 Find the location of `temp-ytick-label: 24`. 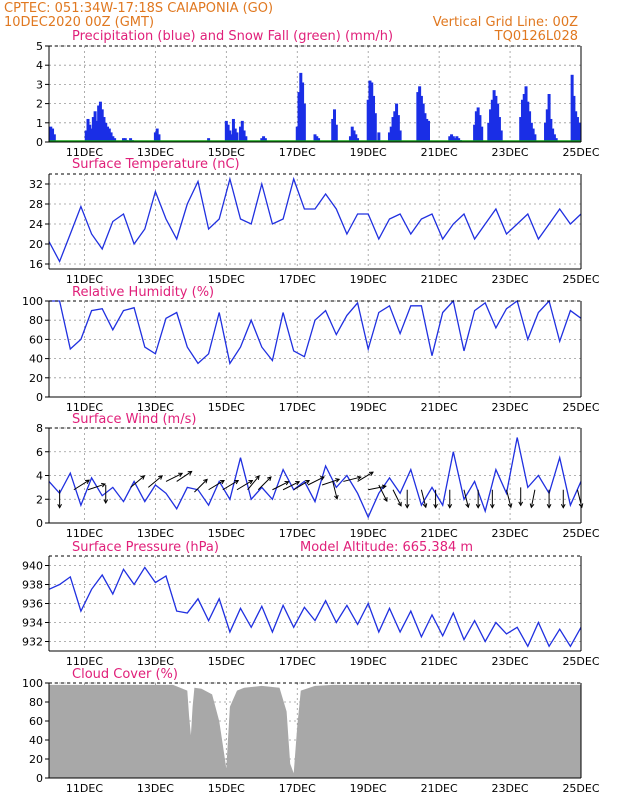

temp-ytick-label: 24 is located at coordinates (36, 224).